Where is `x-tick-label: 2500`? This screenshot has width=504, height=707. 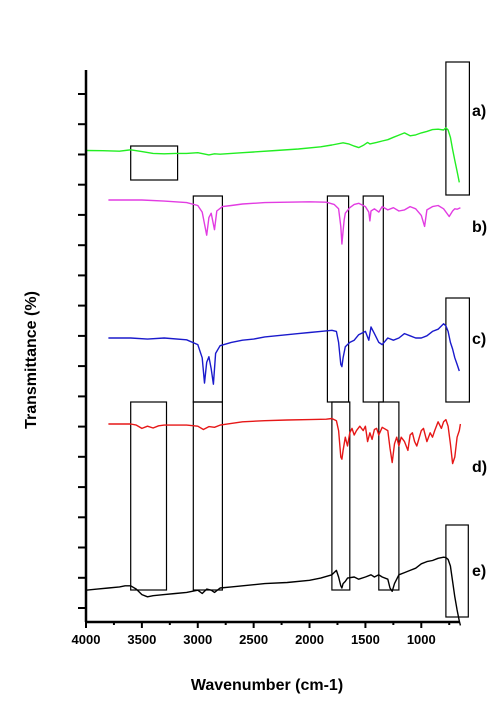
x-tick-label: 2500 is located at coordinates (253, 639).